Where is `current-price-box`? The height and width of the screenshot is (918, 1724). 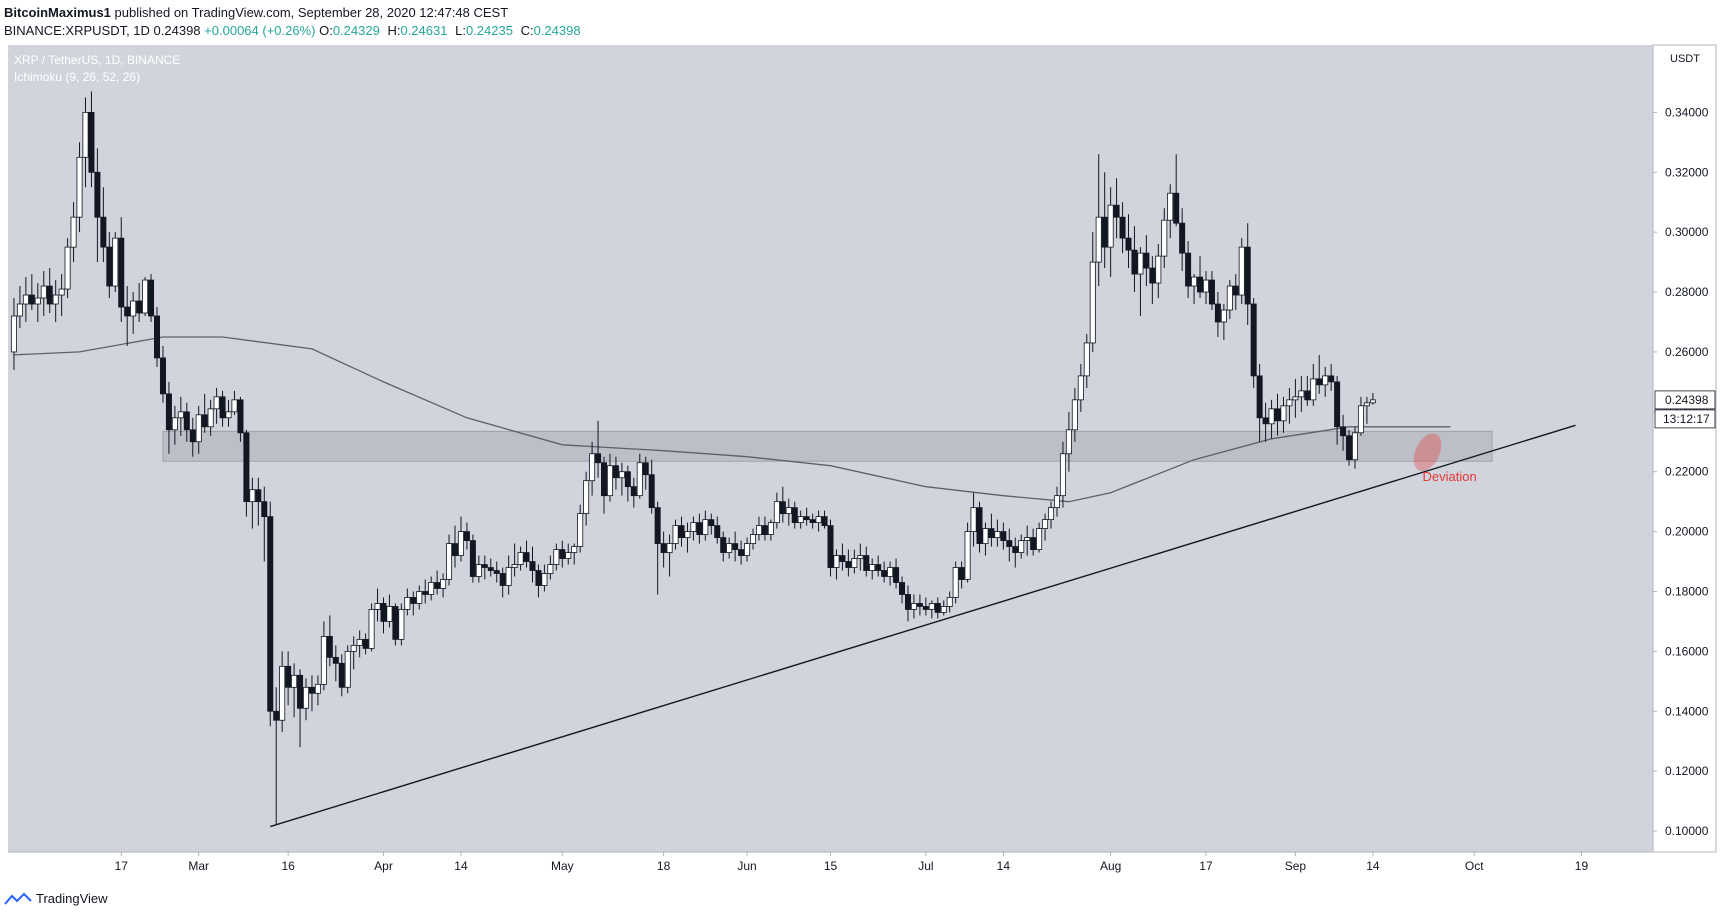
current-price-box is located at coordinates (1685, 400).